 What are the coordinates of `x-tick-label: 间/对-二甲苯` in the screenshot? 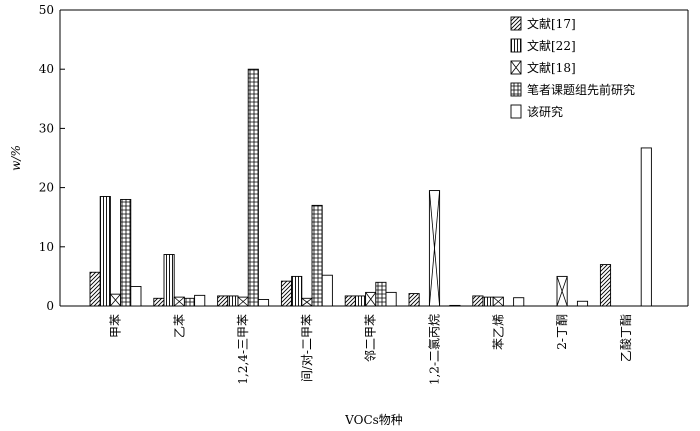 It's located at (307, 348).